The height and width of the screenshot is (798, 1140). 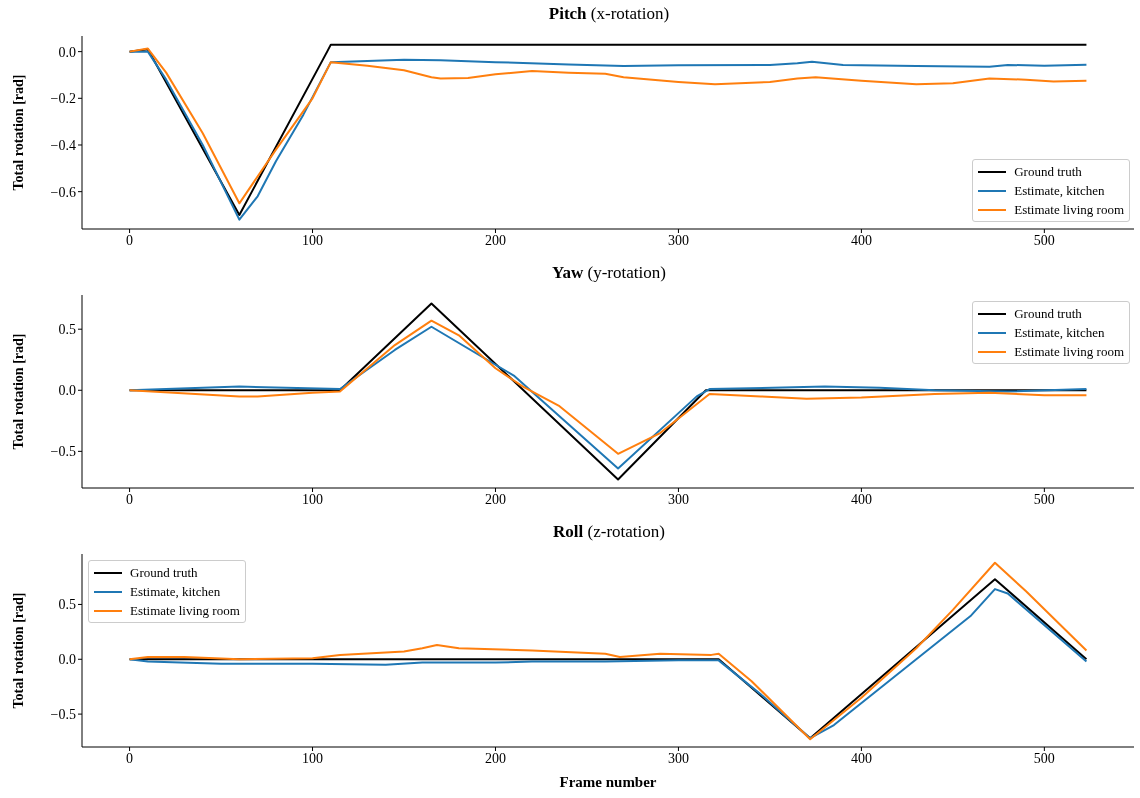 What do you see at coordinates (63, 99) in the screenshot?
I see `y-tick-label: −0.2` at bounding box center [63, 99].